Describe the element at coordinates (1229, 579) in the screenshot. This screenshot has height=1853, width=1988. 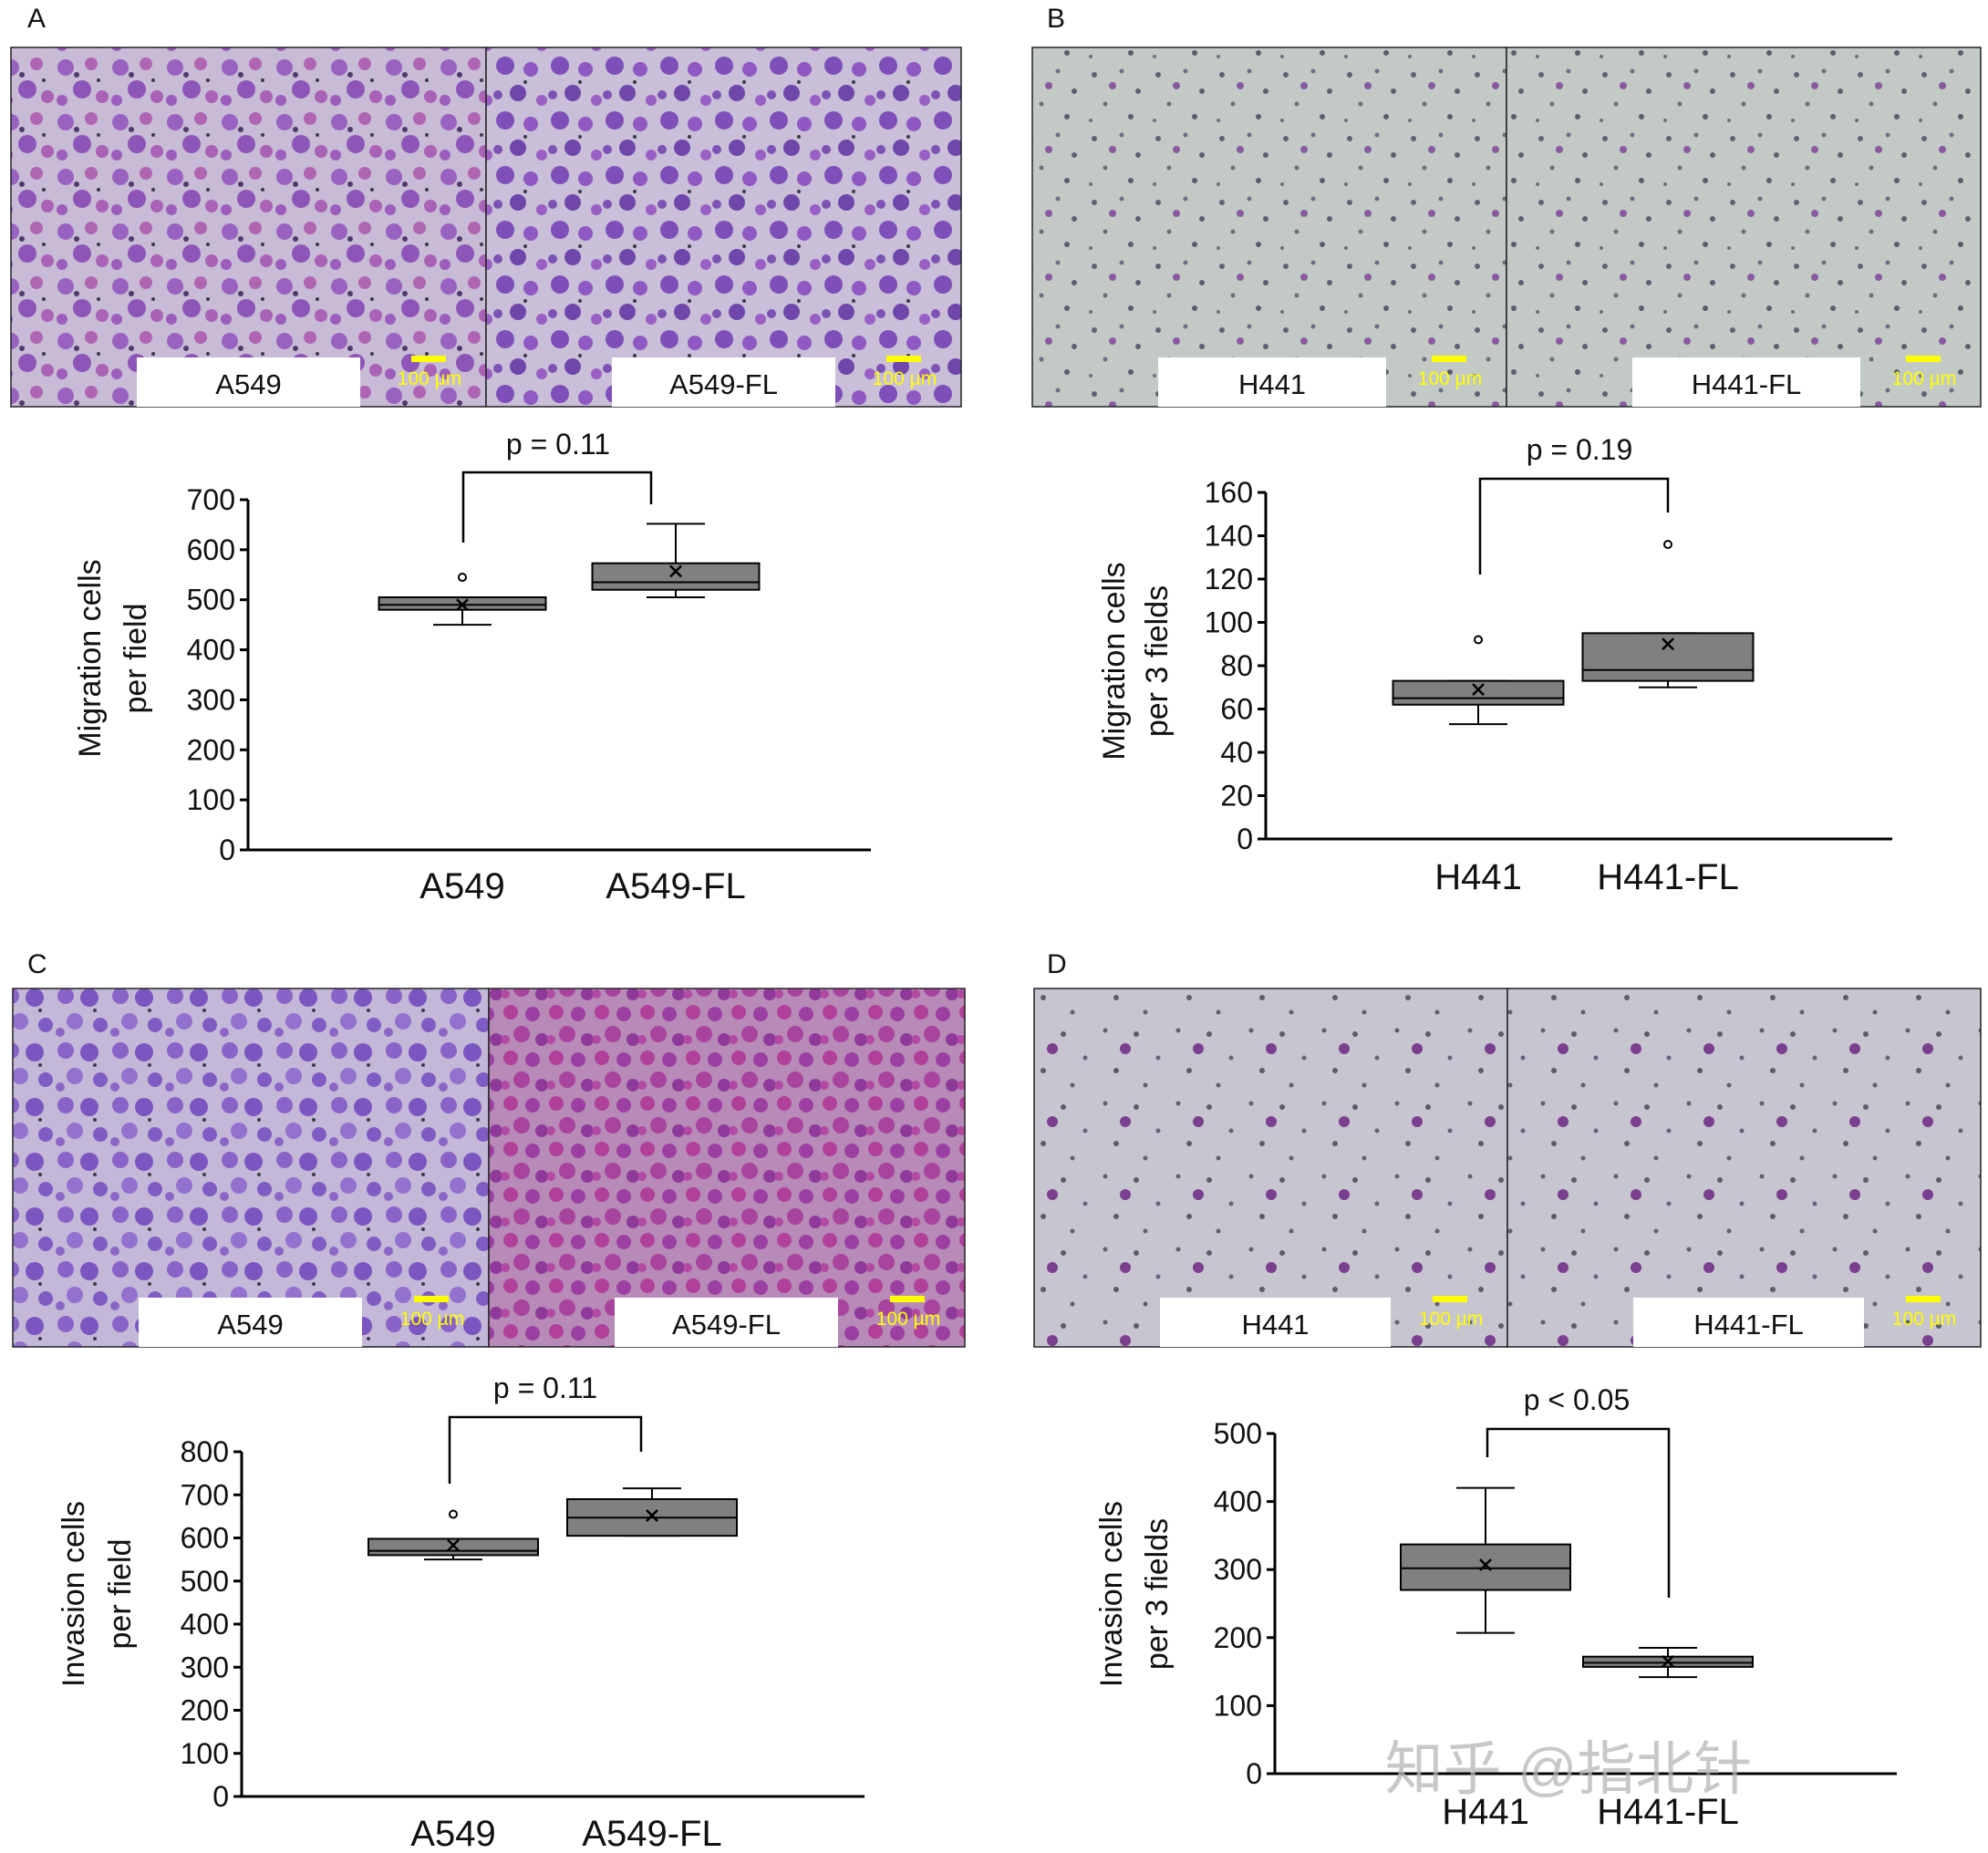
I see `y-tick-label: 120` at that location.